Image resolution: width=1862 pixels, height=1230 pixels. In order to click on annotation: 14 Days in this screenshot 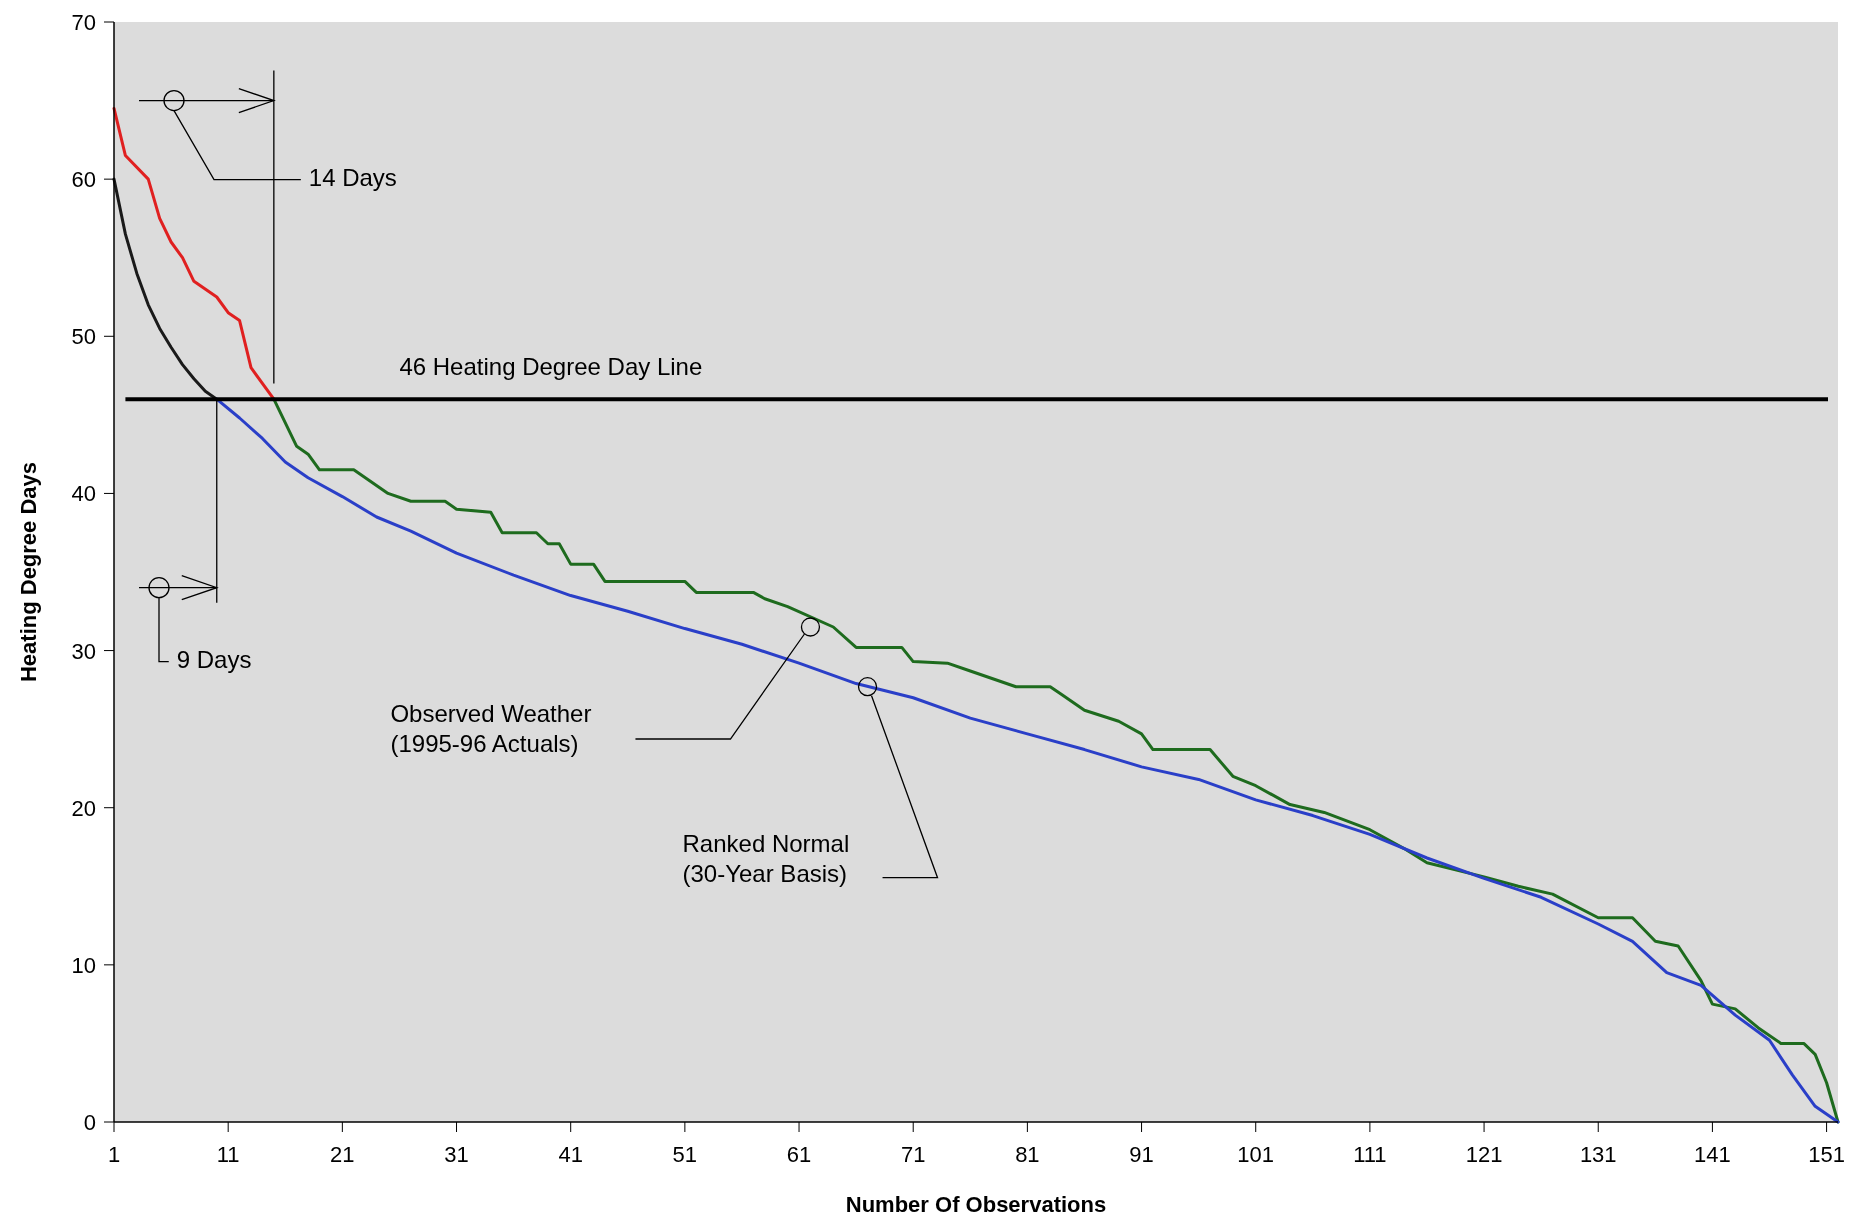, I will do `click(352, 177)`.